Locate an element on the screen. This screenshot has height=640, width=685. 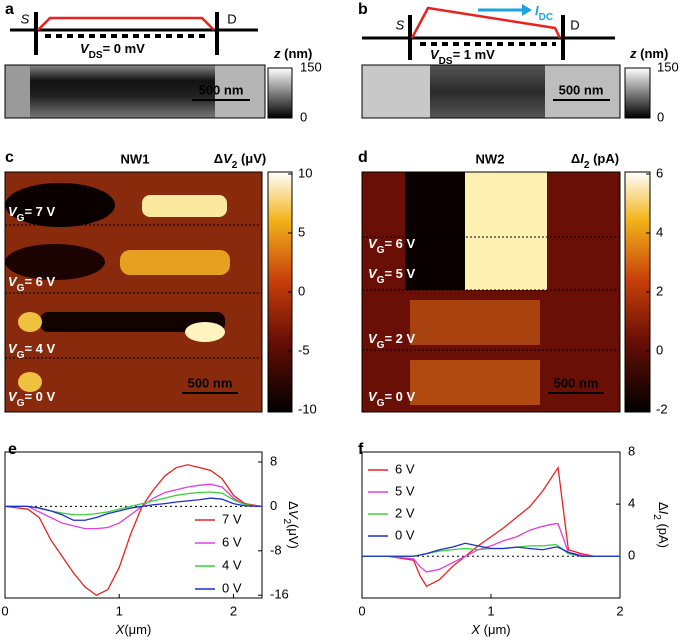
colorbar-tick-label: 6 is located at coordinates (659, 172).